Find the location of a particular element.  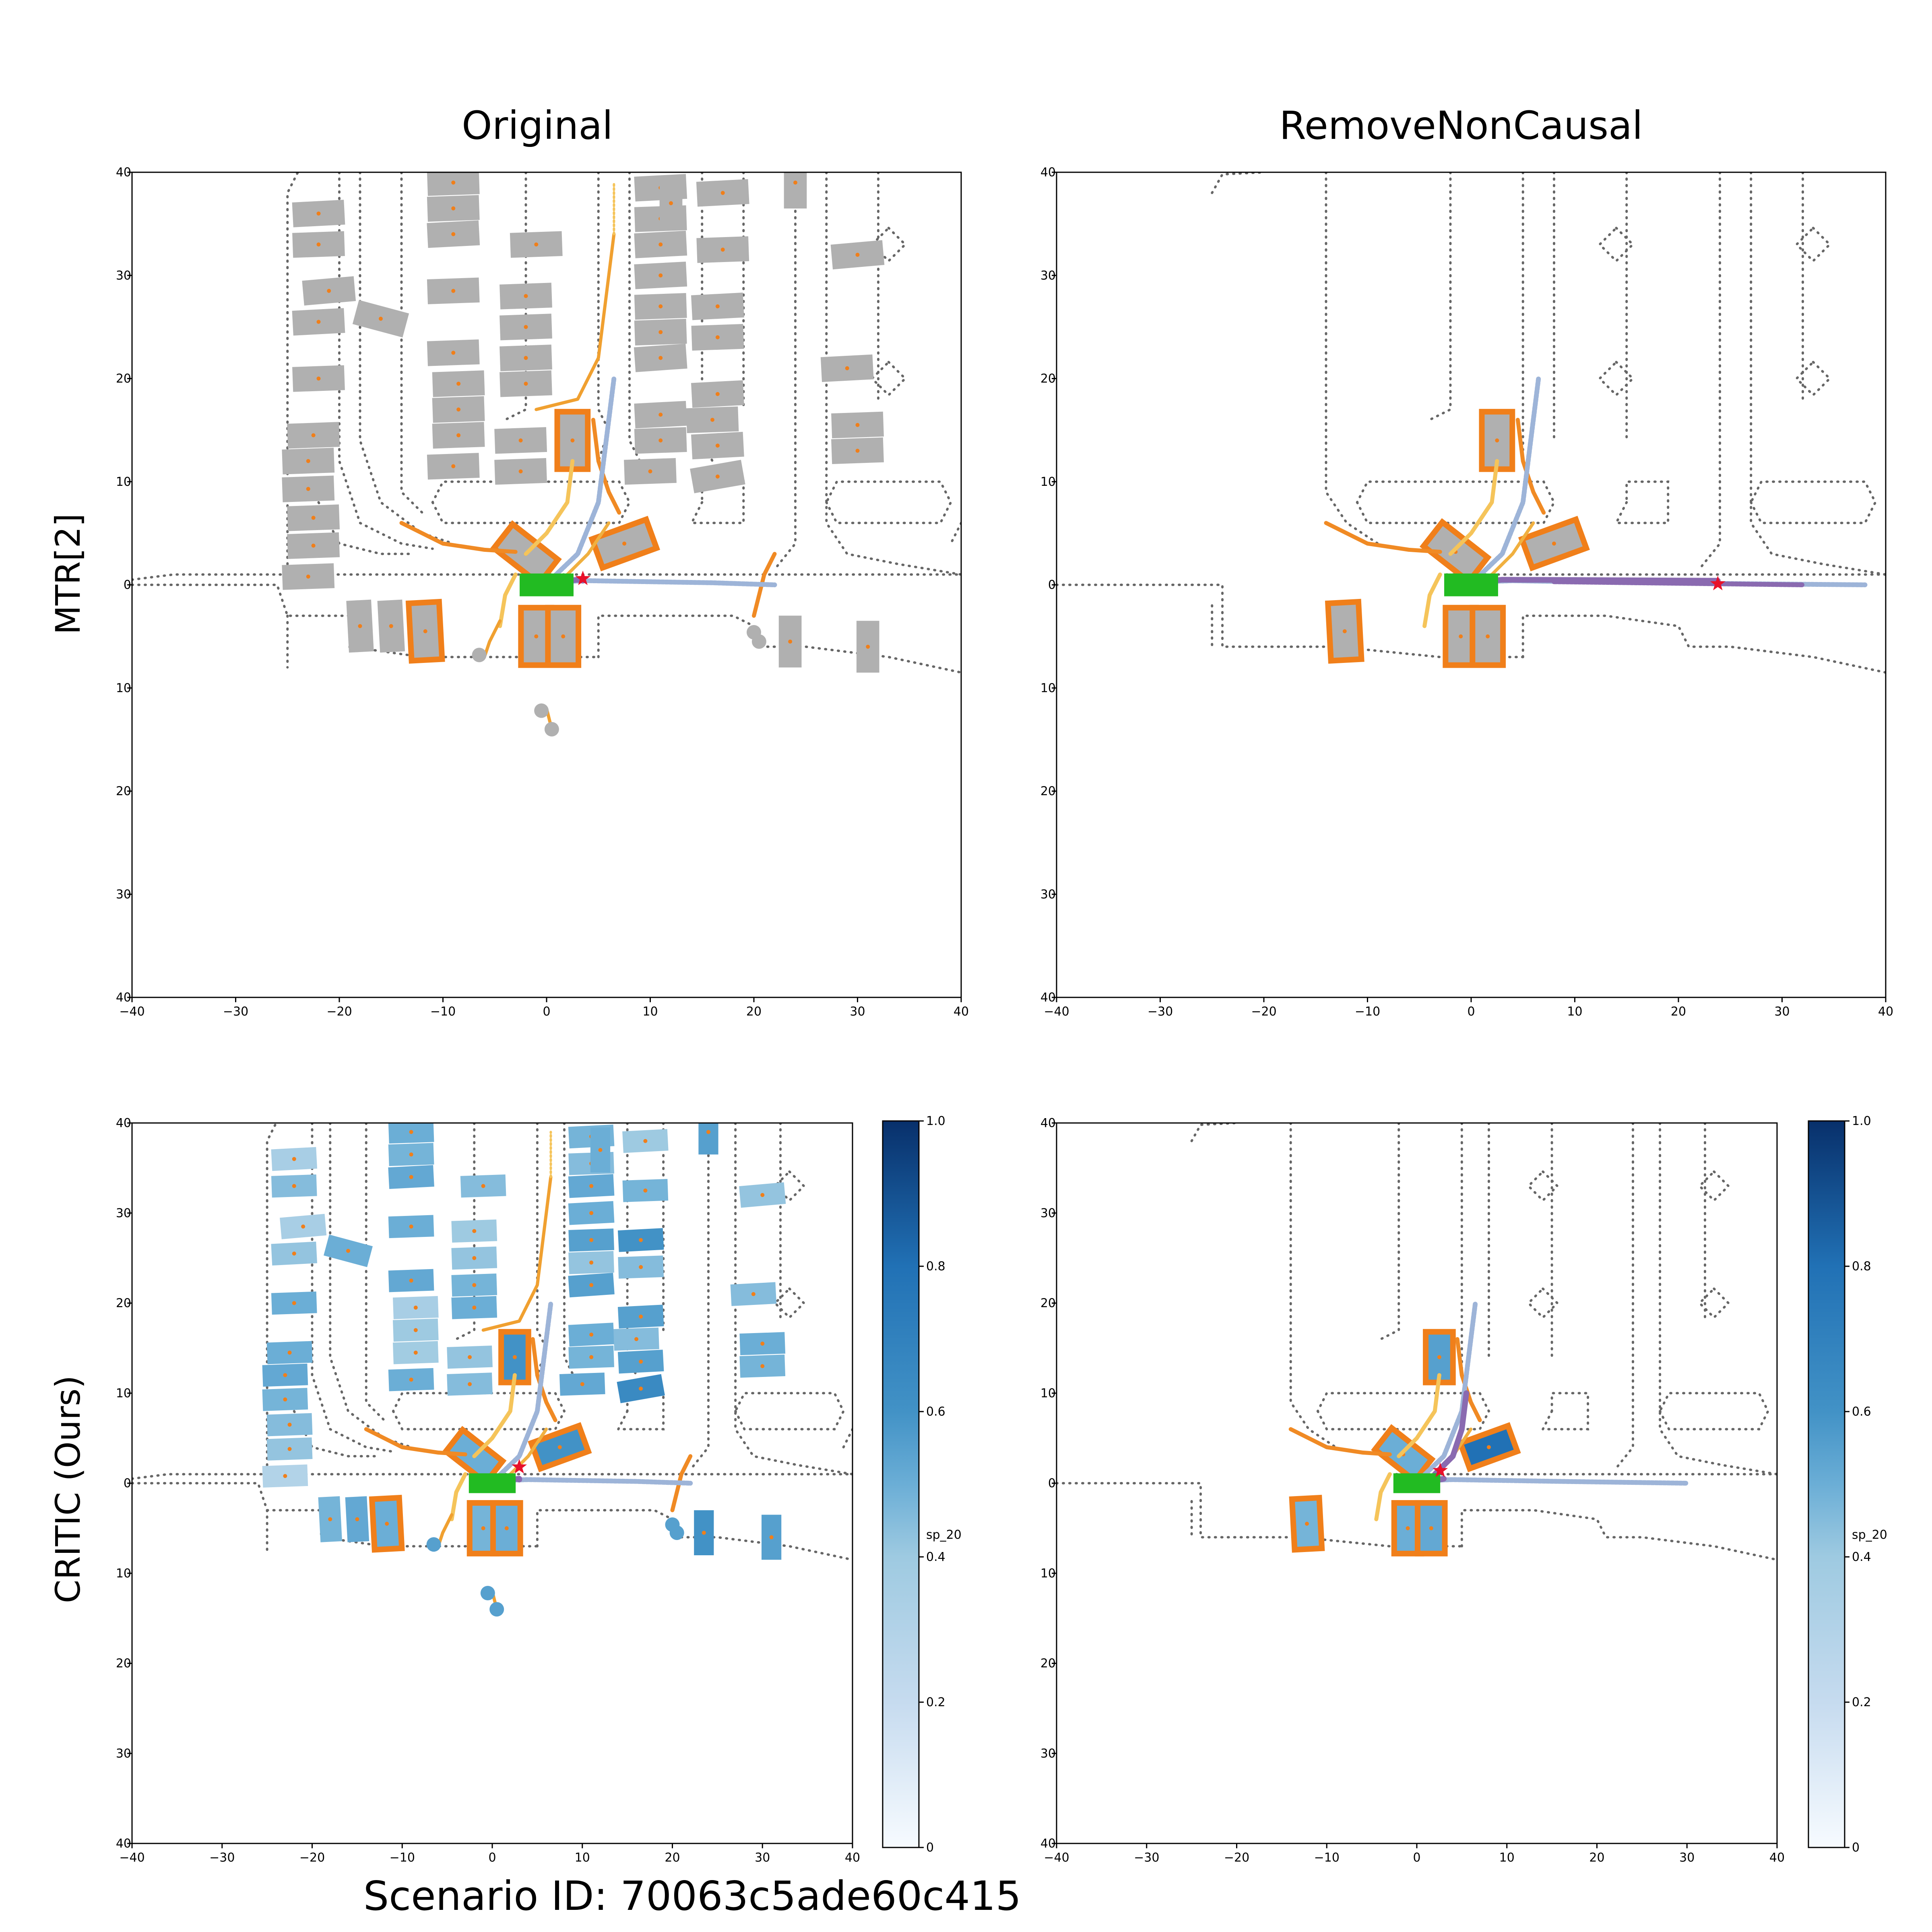

x-tick-label: 40 is located at coordinates (1885, 1012).